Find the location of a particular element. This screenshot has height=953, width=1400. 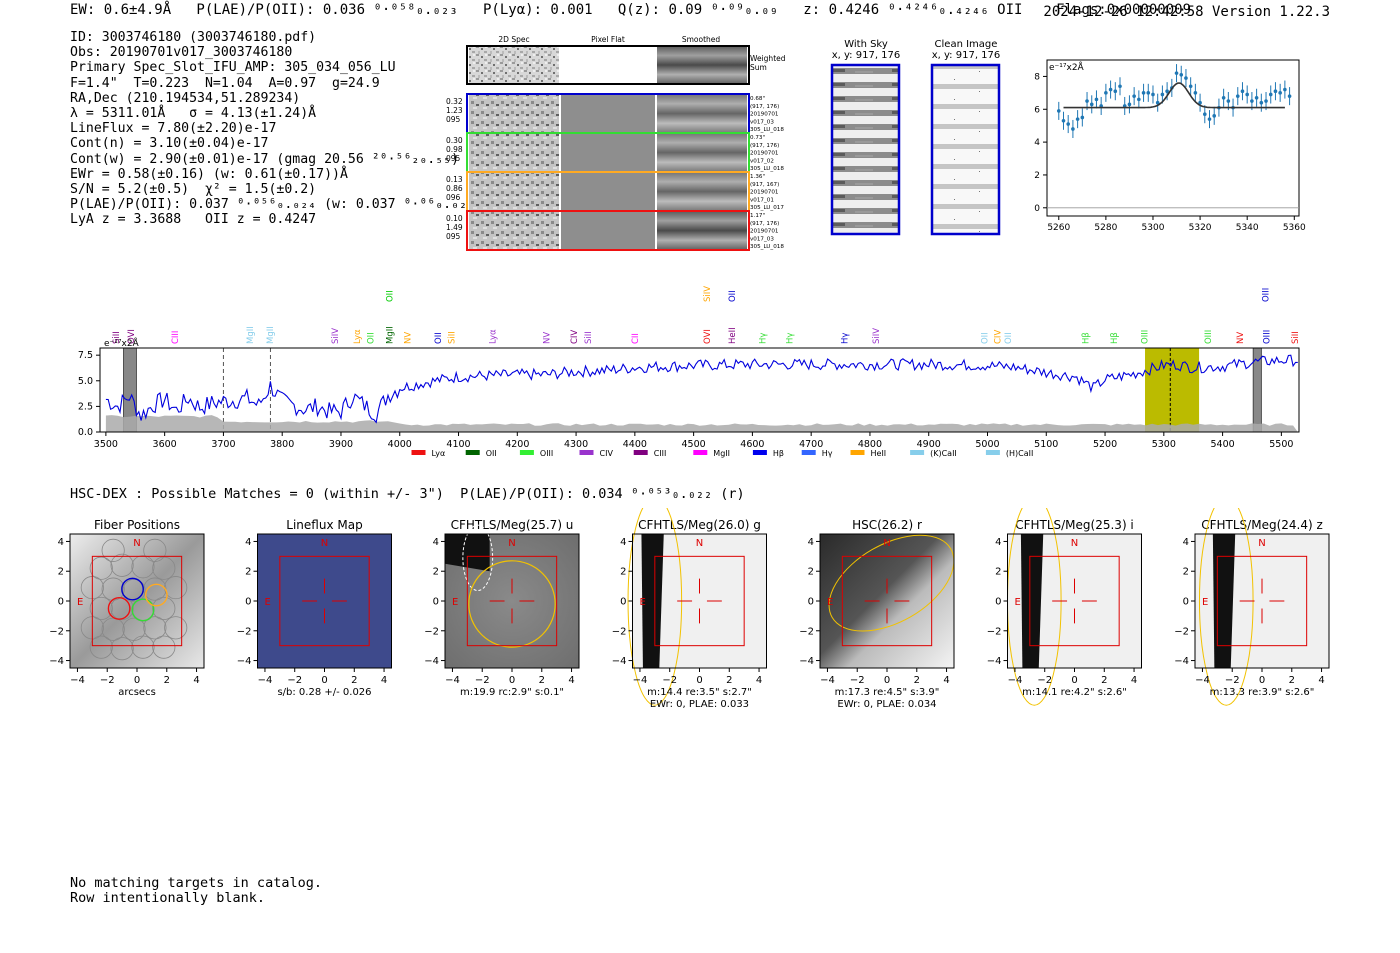

twod-row-meta: v017_03 is located at coordinates (762, 122).